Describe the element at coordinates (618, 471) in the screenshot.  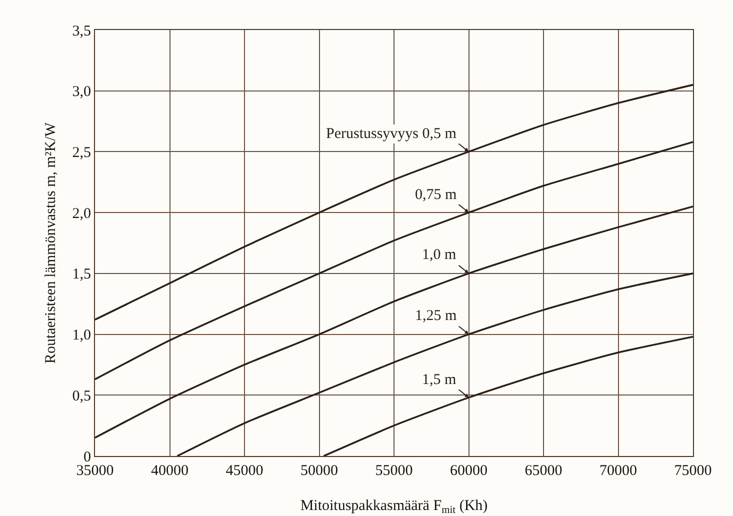
I see `x-tick-label: 70000` at that location.